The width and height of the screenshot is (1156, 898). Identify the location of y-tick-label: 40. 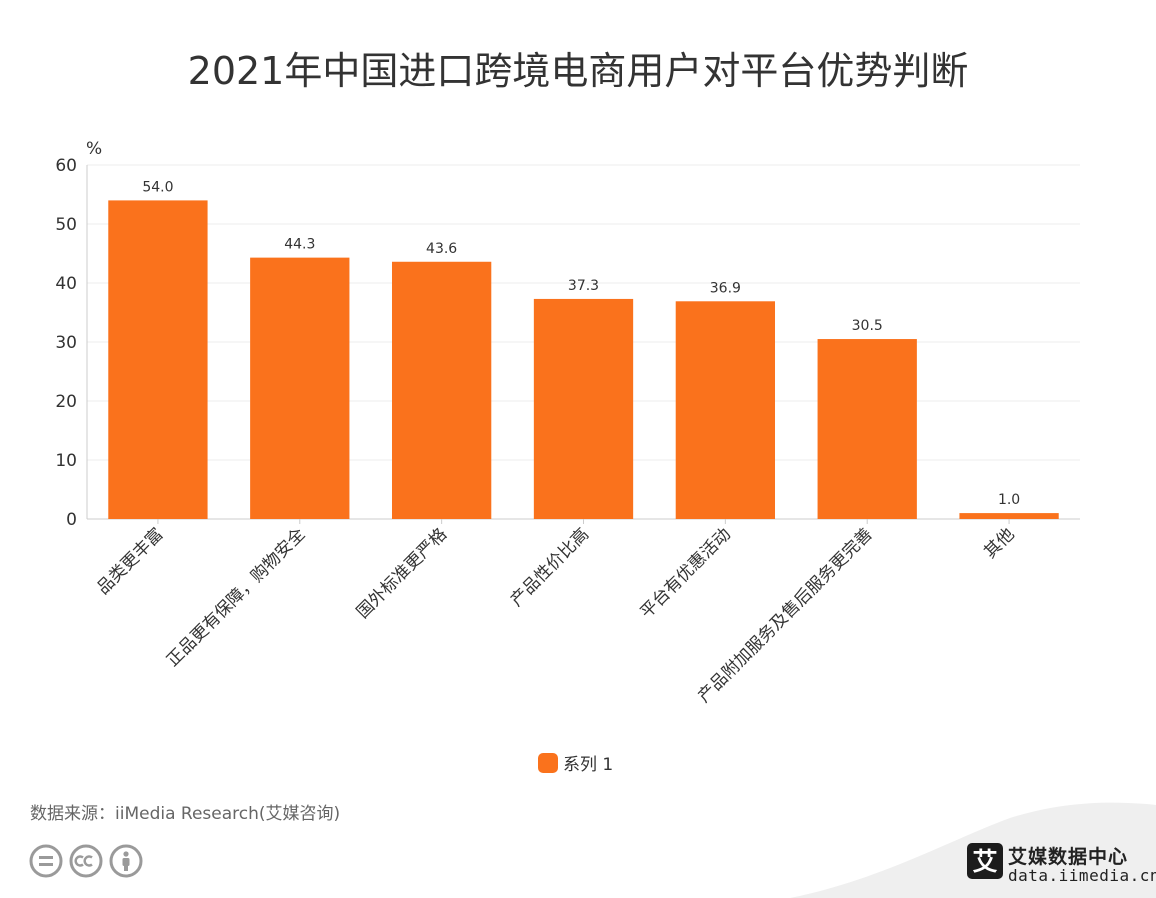
(66, 284).